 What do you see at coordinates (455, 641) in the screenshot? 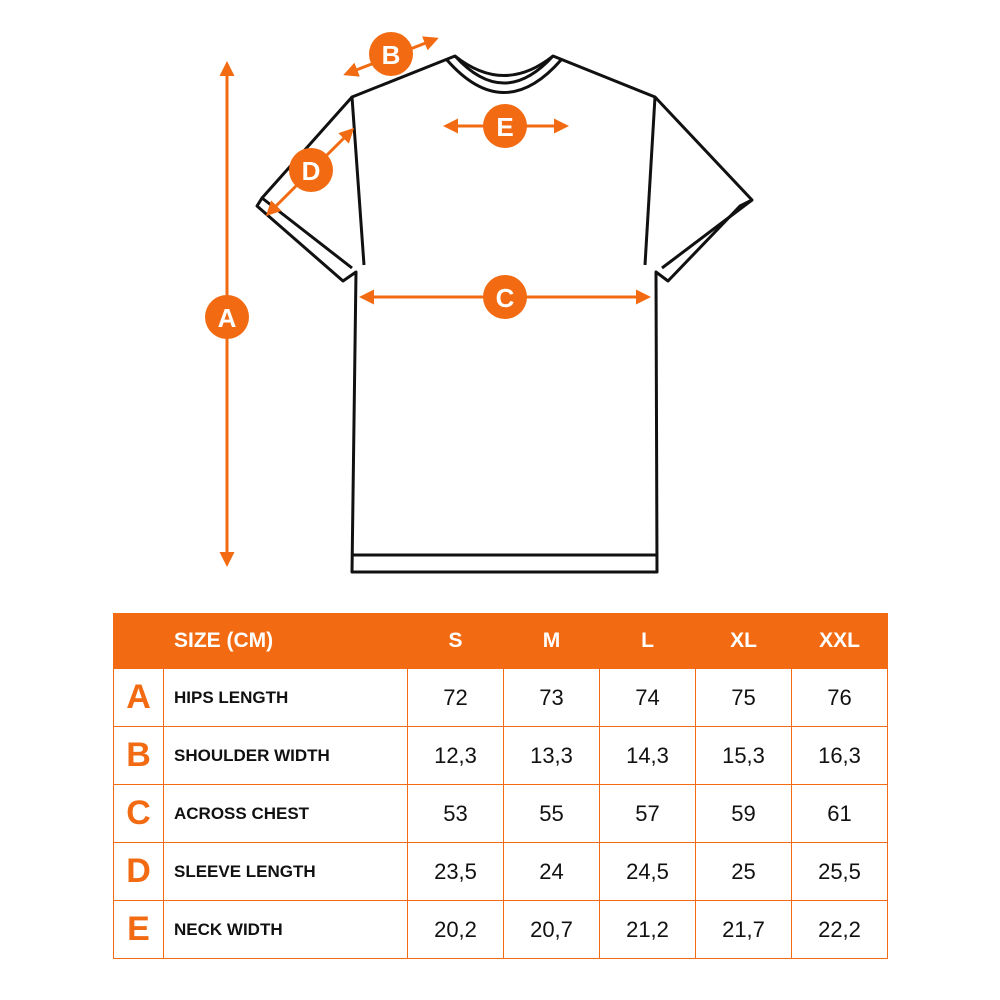
I see `header-cell: S` at bounding box center [455, 641].